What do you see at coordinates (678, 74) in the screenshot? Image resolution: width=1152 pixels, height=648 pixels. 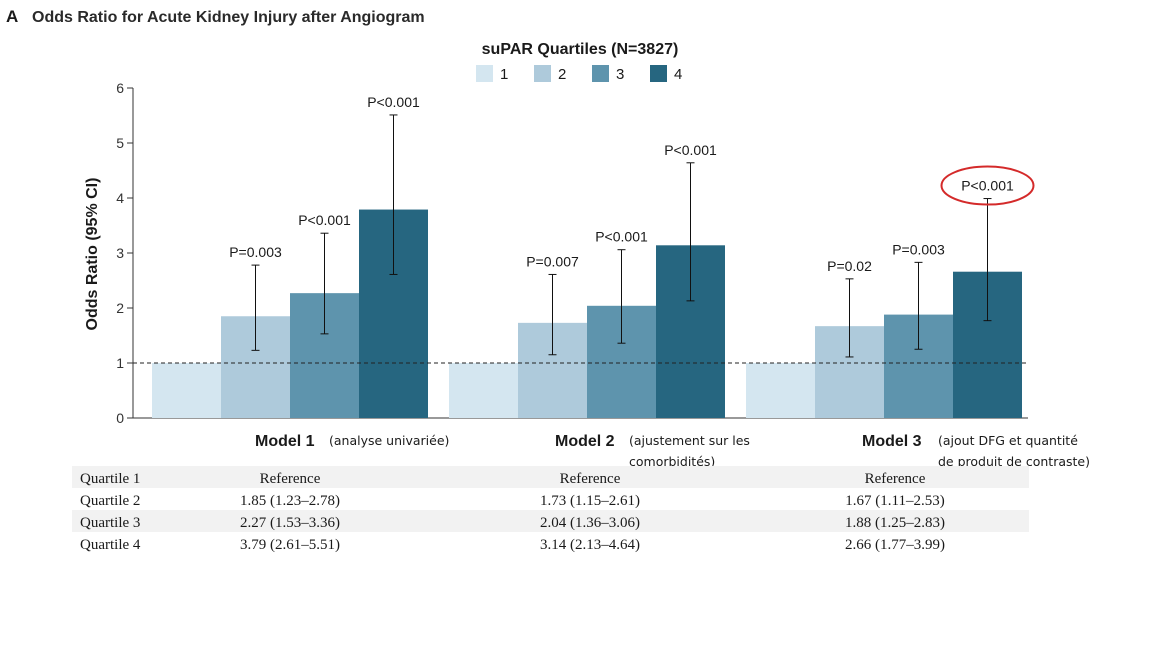 I see `legend-label-4: 4` at bounding box center [678, 74].